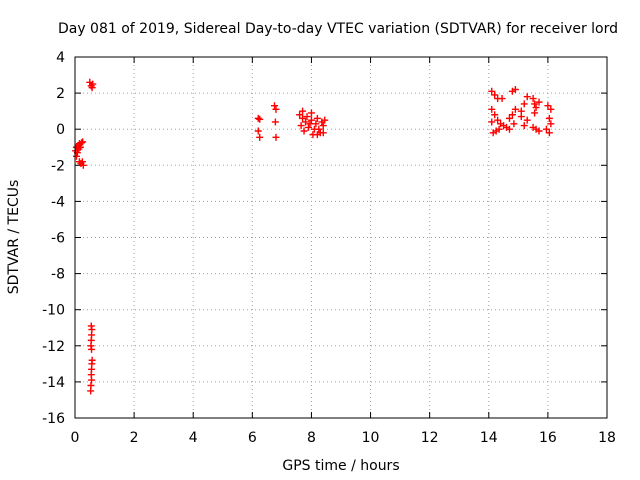  Describe the element at coordinates (193, 438) in the screenshot. I see `x-tick-label: 4` at that location.